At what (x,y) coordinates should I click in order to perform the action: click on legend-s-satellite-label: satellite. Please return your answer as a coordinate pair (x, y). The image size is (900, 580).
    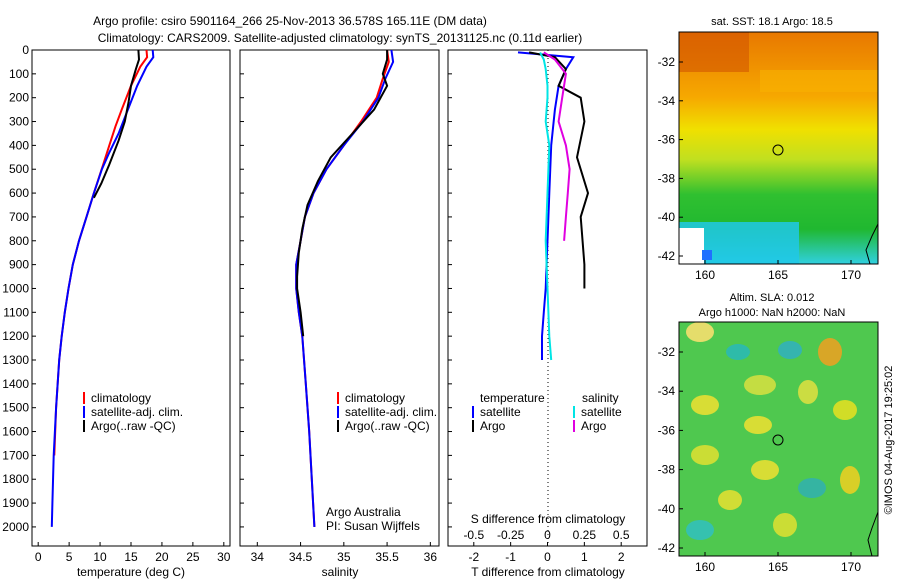
    Looking at the image, I should click on (601, 412).